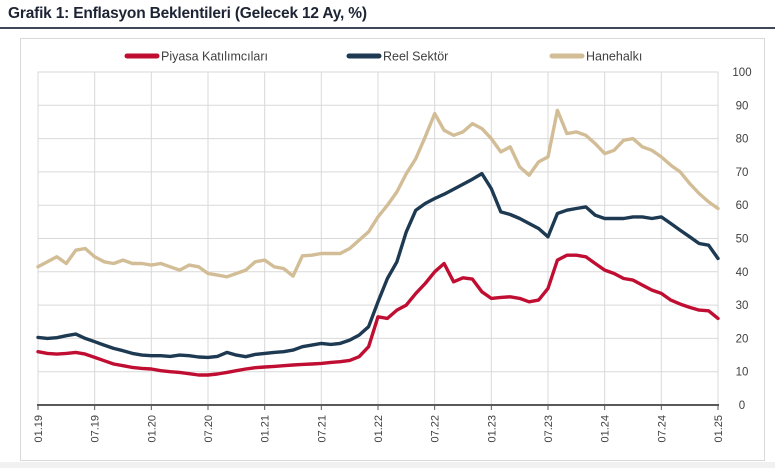  I want to click on y-tick-label: 20, so click(742, 339).